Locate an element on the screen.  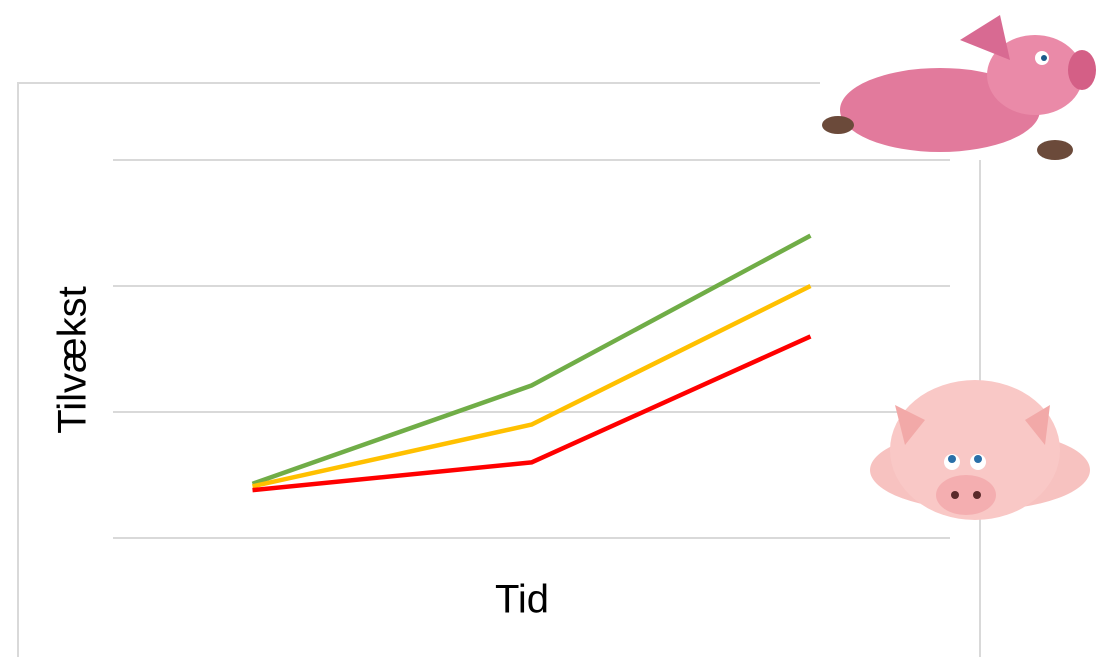
sad-pig-illustration is located at coordinates (980, 450).